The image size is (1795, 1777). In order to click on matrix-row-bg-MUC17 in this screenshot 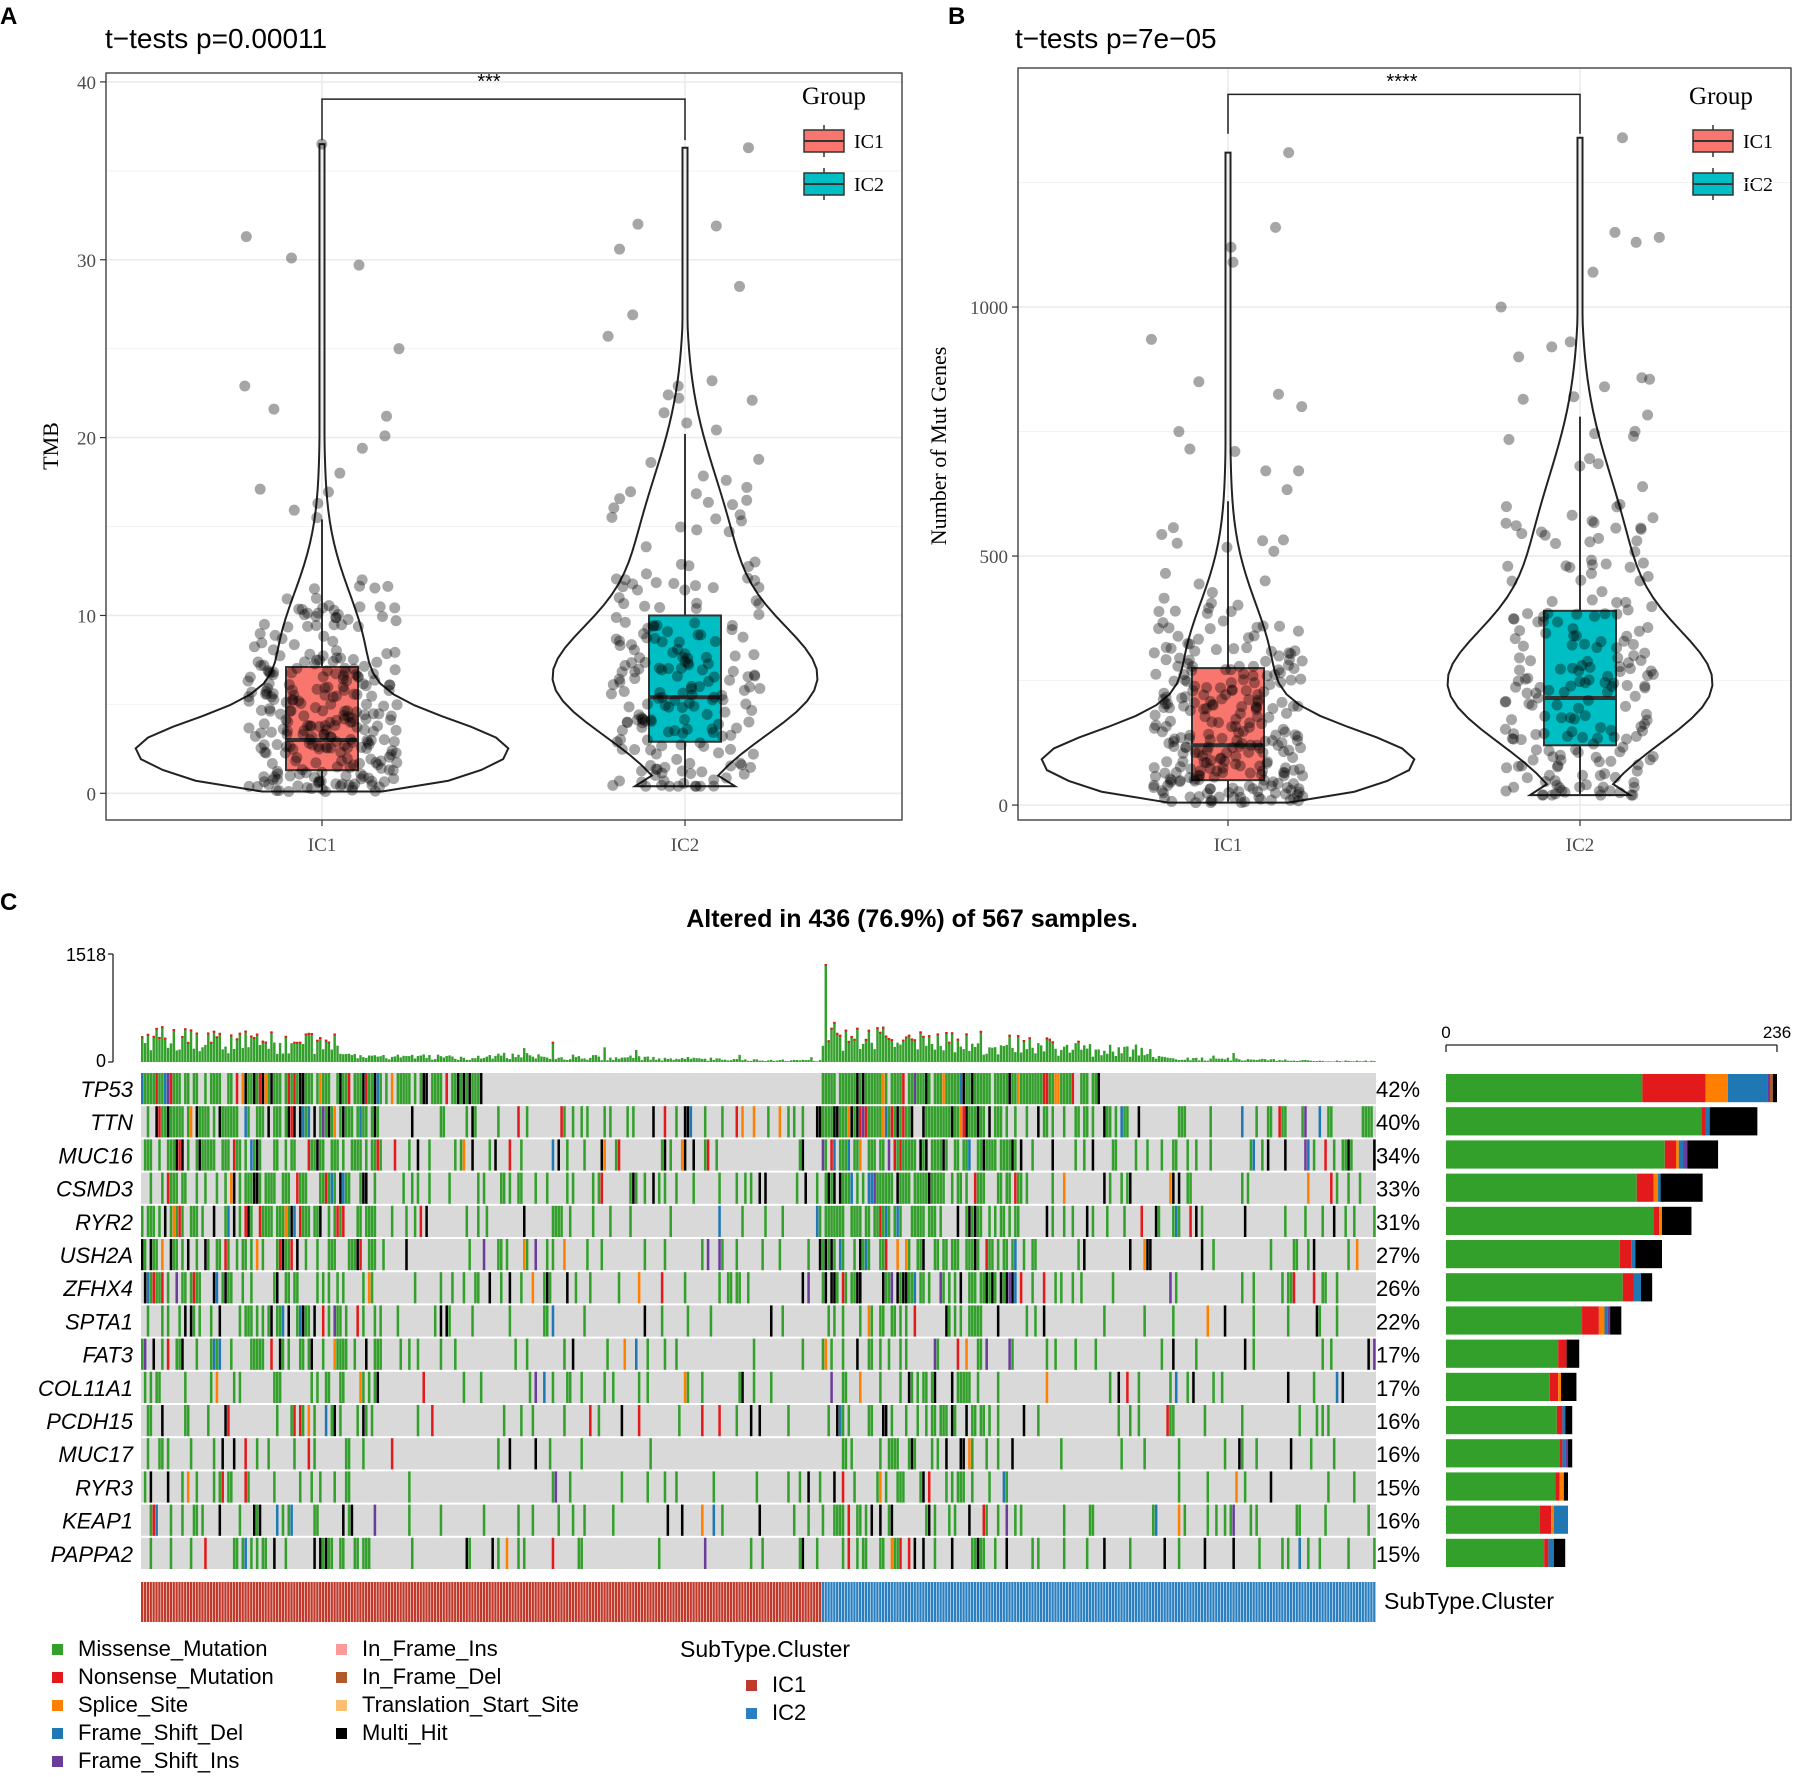, I will do `click(758, 1454)`.